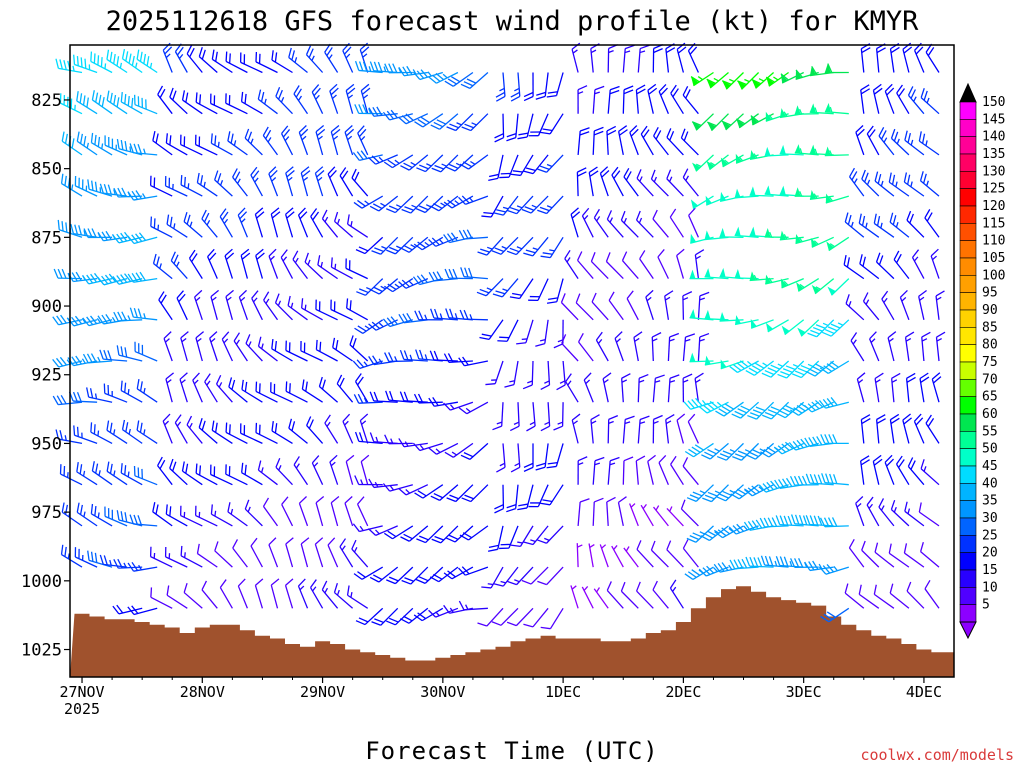 This screenshot has width=1024, height=768. Describe the element at coordinates (990, 449) in the screenshot. I see `colorbar-label: 50` at that location.